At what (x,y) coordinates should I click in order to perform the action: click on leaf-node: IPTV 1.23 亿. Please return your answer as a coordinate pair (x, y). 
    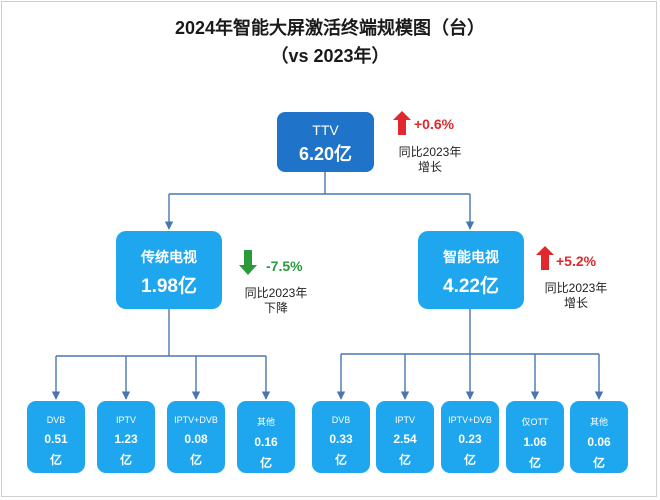
    Looking at the image, I should click on (126, 437).